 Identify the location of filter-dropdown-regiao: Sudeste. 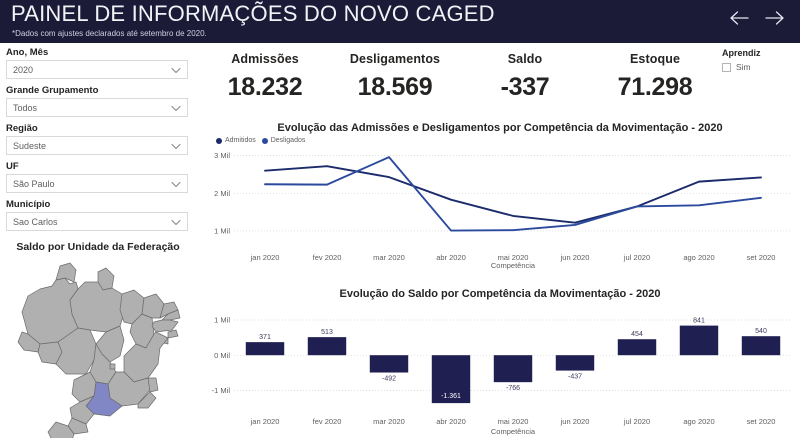
(97, 145).